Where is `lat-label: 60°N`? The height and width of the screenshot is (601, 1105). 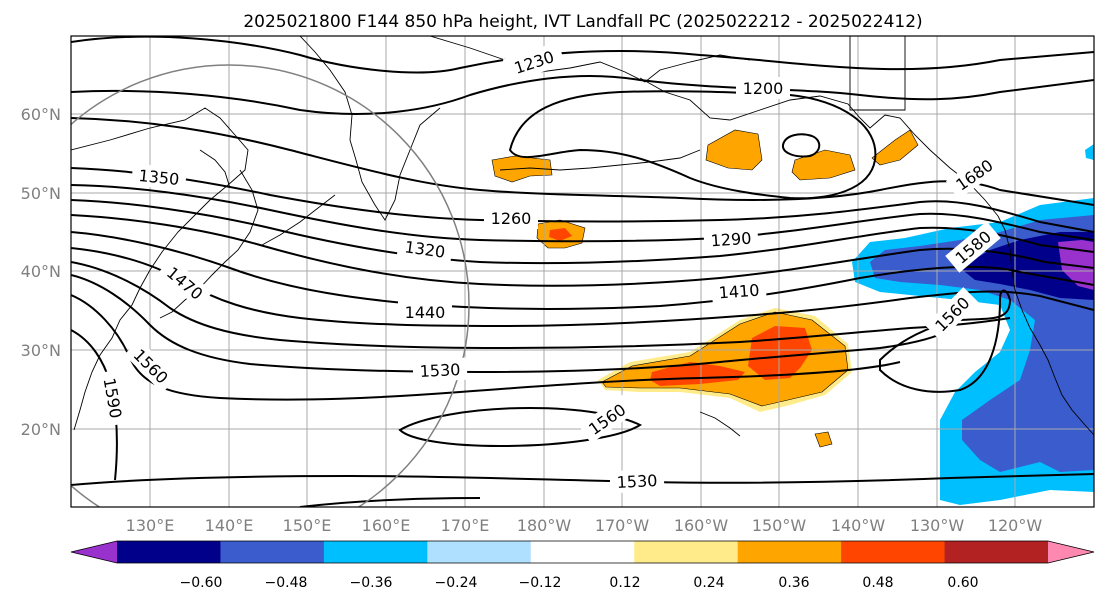 lat-label: 60°N is located at coordinates (41, 114).